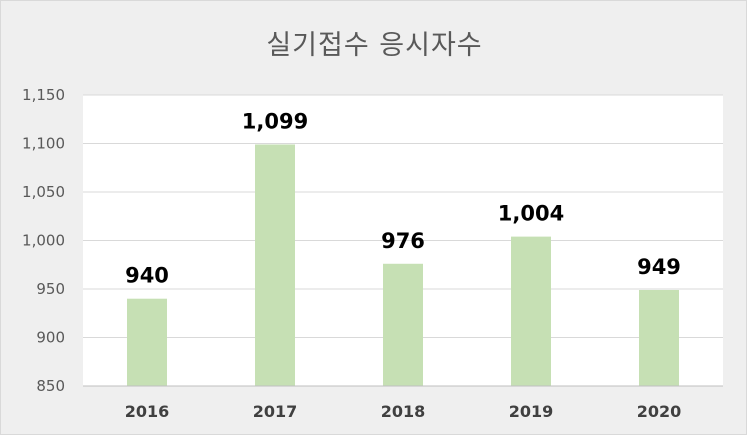 The image size is (747, 435). What do you see at coordinates (403, 241) in the screenshot?
I see `data-label: 976` at bounding box center [403, 241].